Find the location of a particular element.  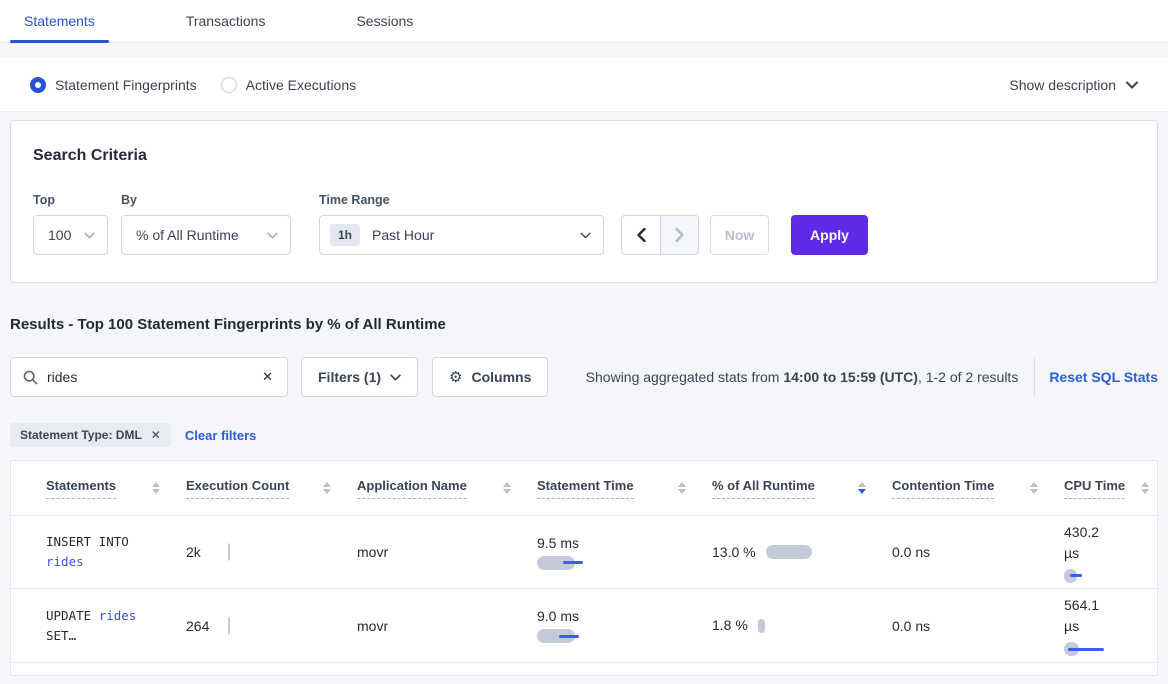

columns-button: ⚙ Columns is located at coordinates (490, 377).